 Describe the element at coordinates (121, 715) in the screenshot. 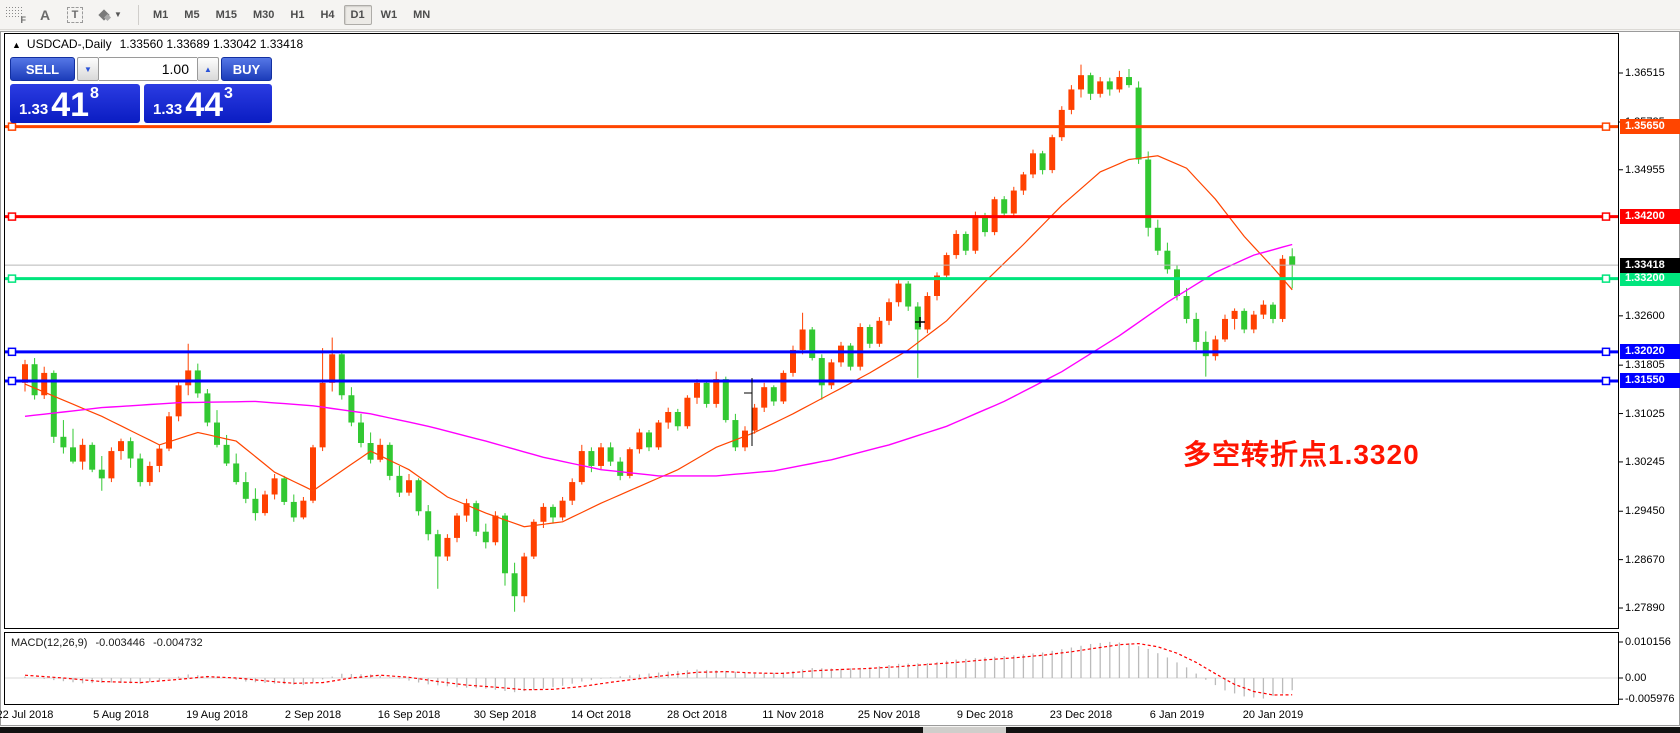

I see `date-label: 5 Aug 2018` at that location.